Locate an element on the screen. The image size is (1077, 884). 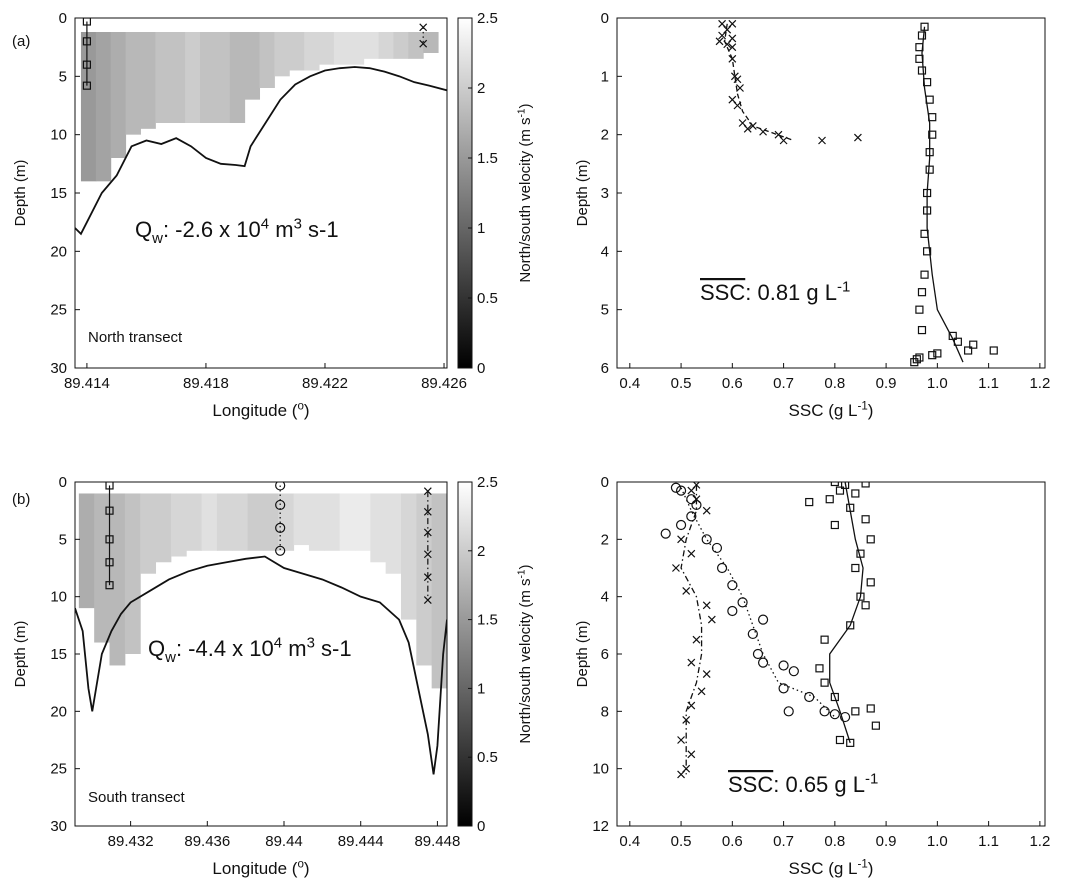
x-tick-label: 89.414 is located at coordinates (87, 383).